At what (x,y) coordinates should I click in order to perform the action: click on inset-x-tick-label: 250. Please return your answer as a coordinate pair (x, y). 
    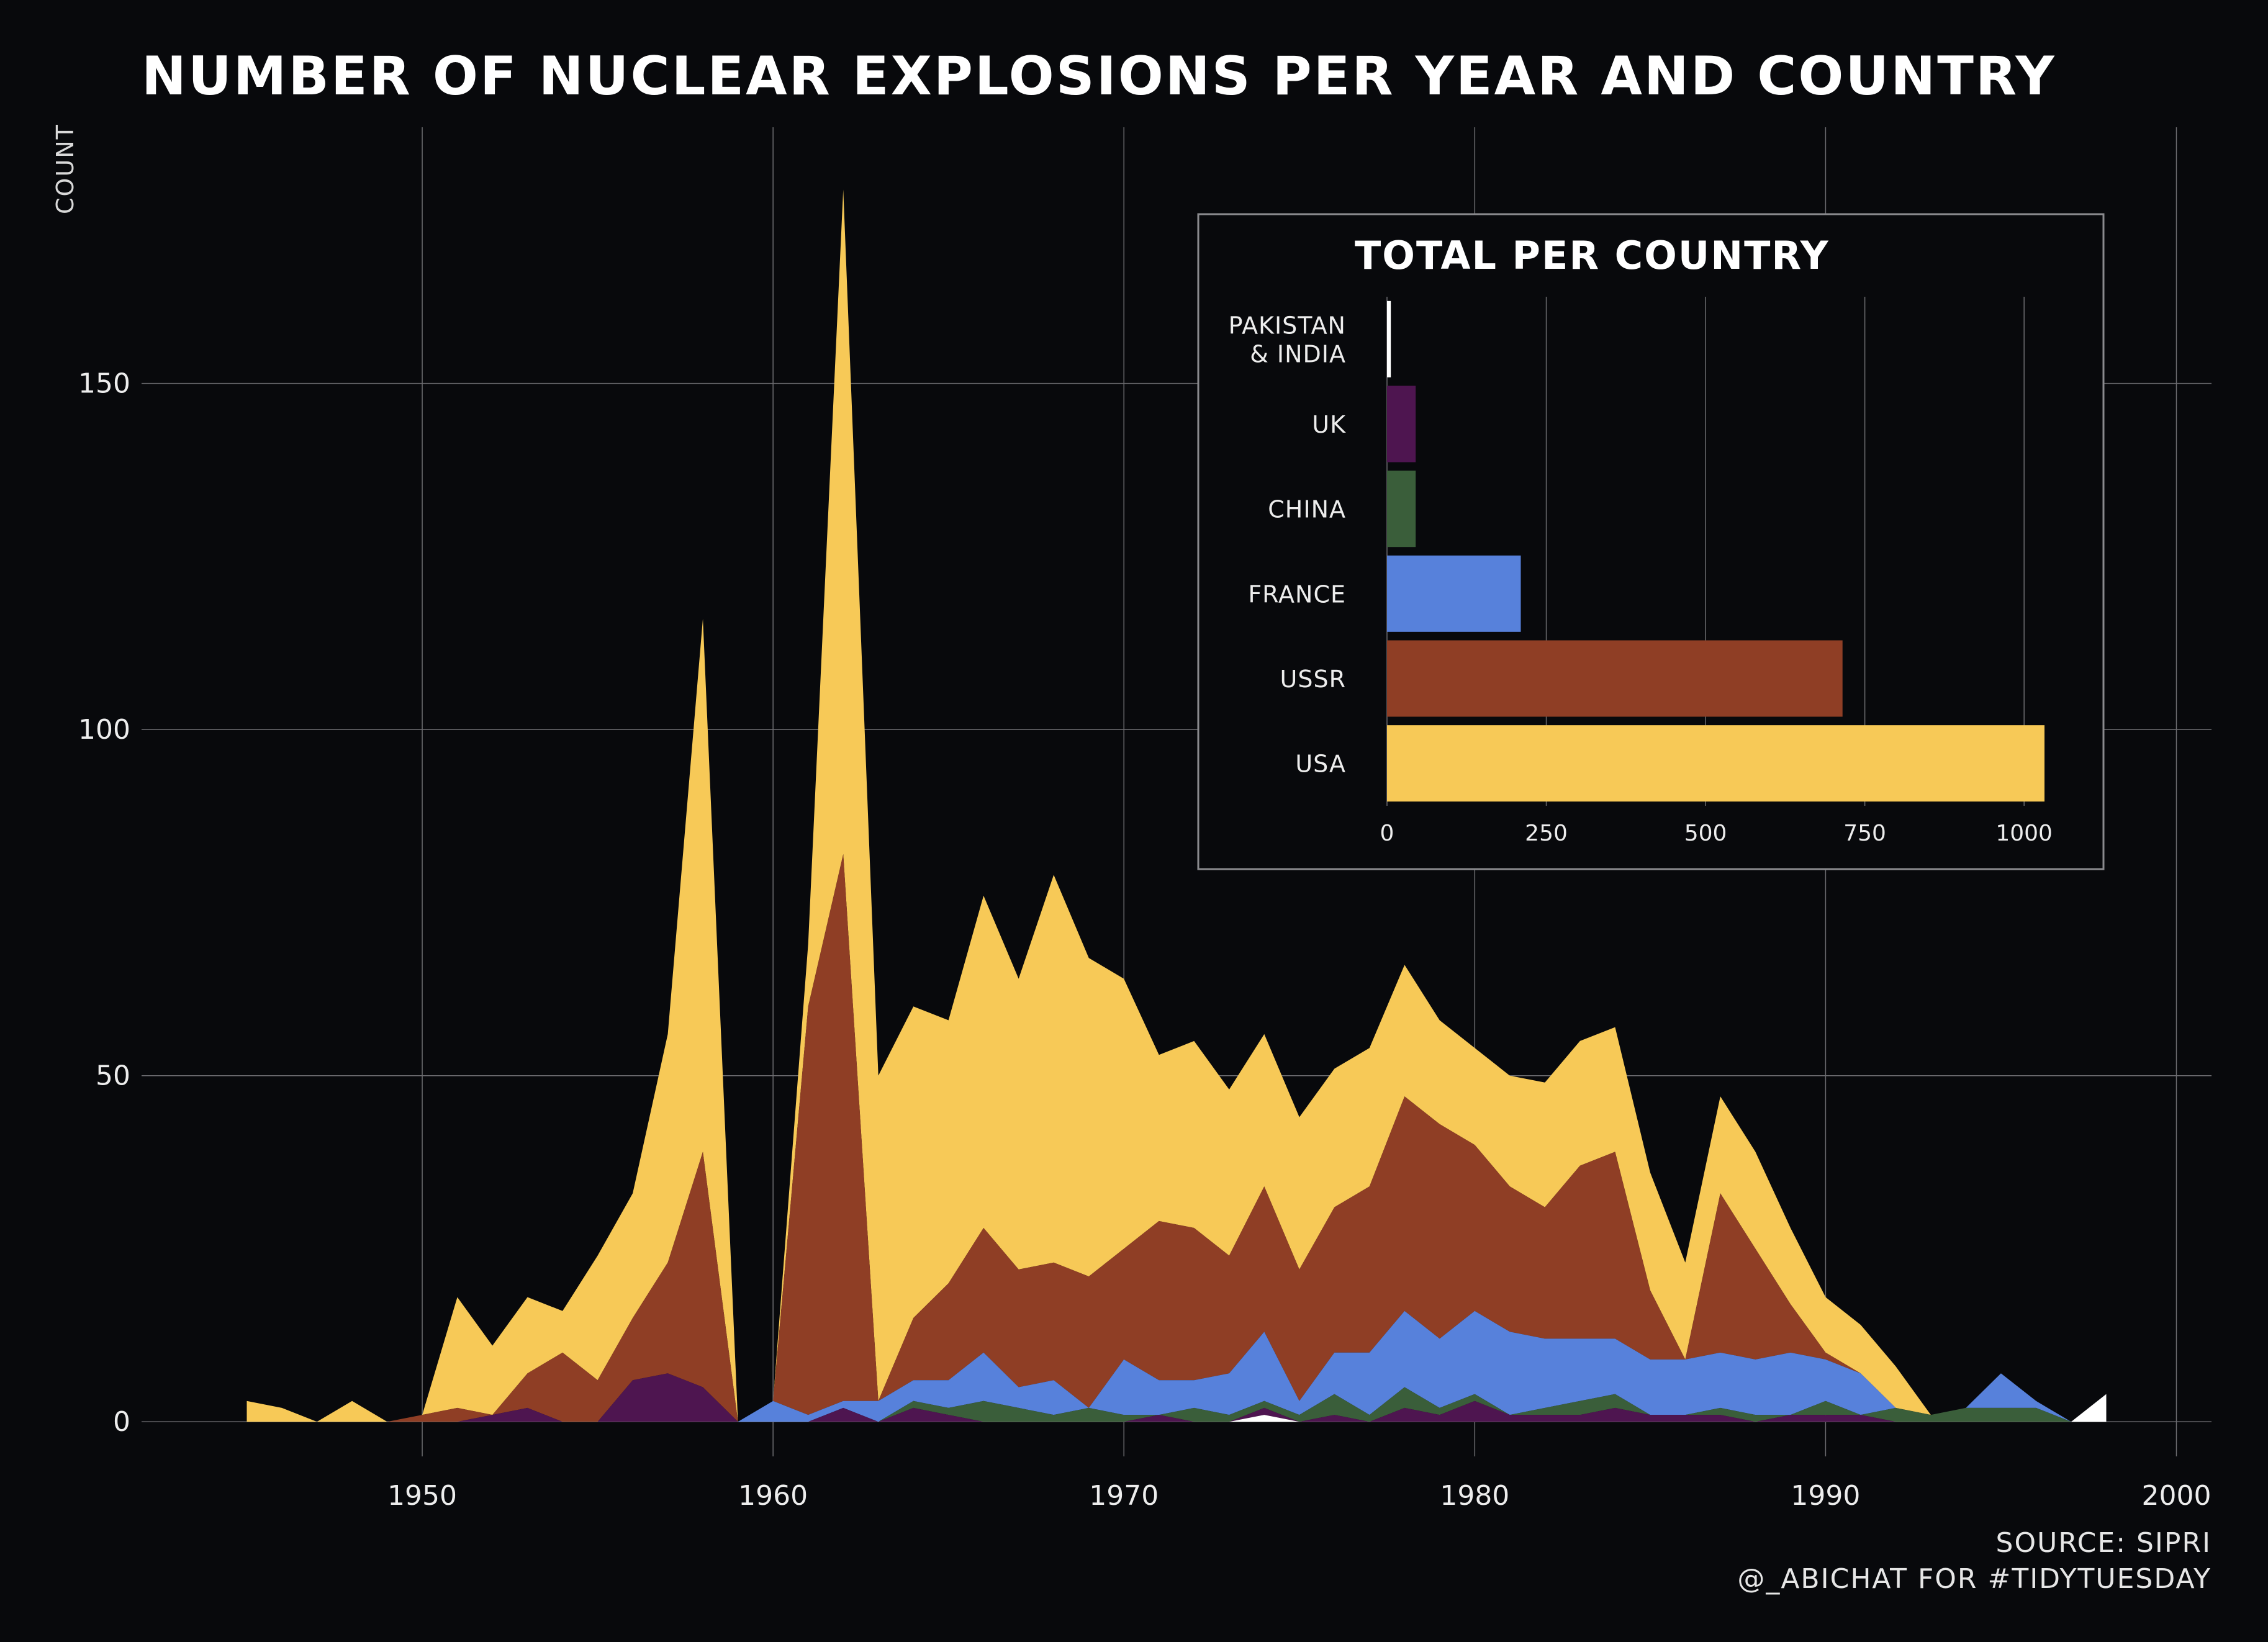
    Looking at the image, I should click on (1546, 833).